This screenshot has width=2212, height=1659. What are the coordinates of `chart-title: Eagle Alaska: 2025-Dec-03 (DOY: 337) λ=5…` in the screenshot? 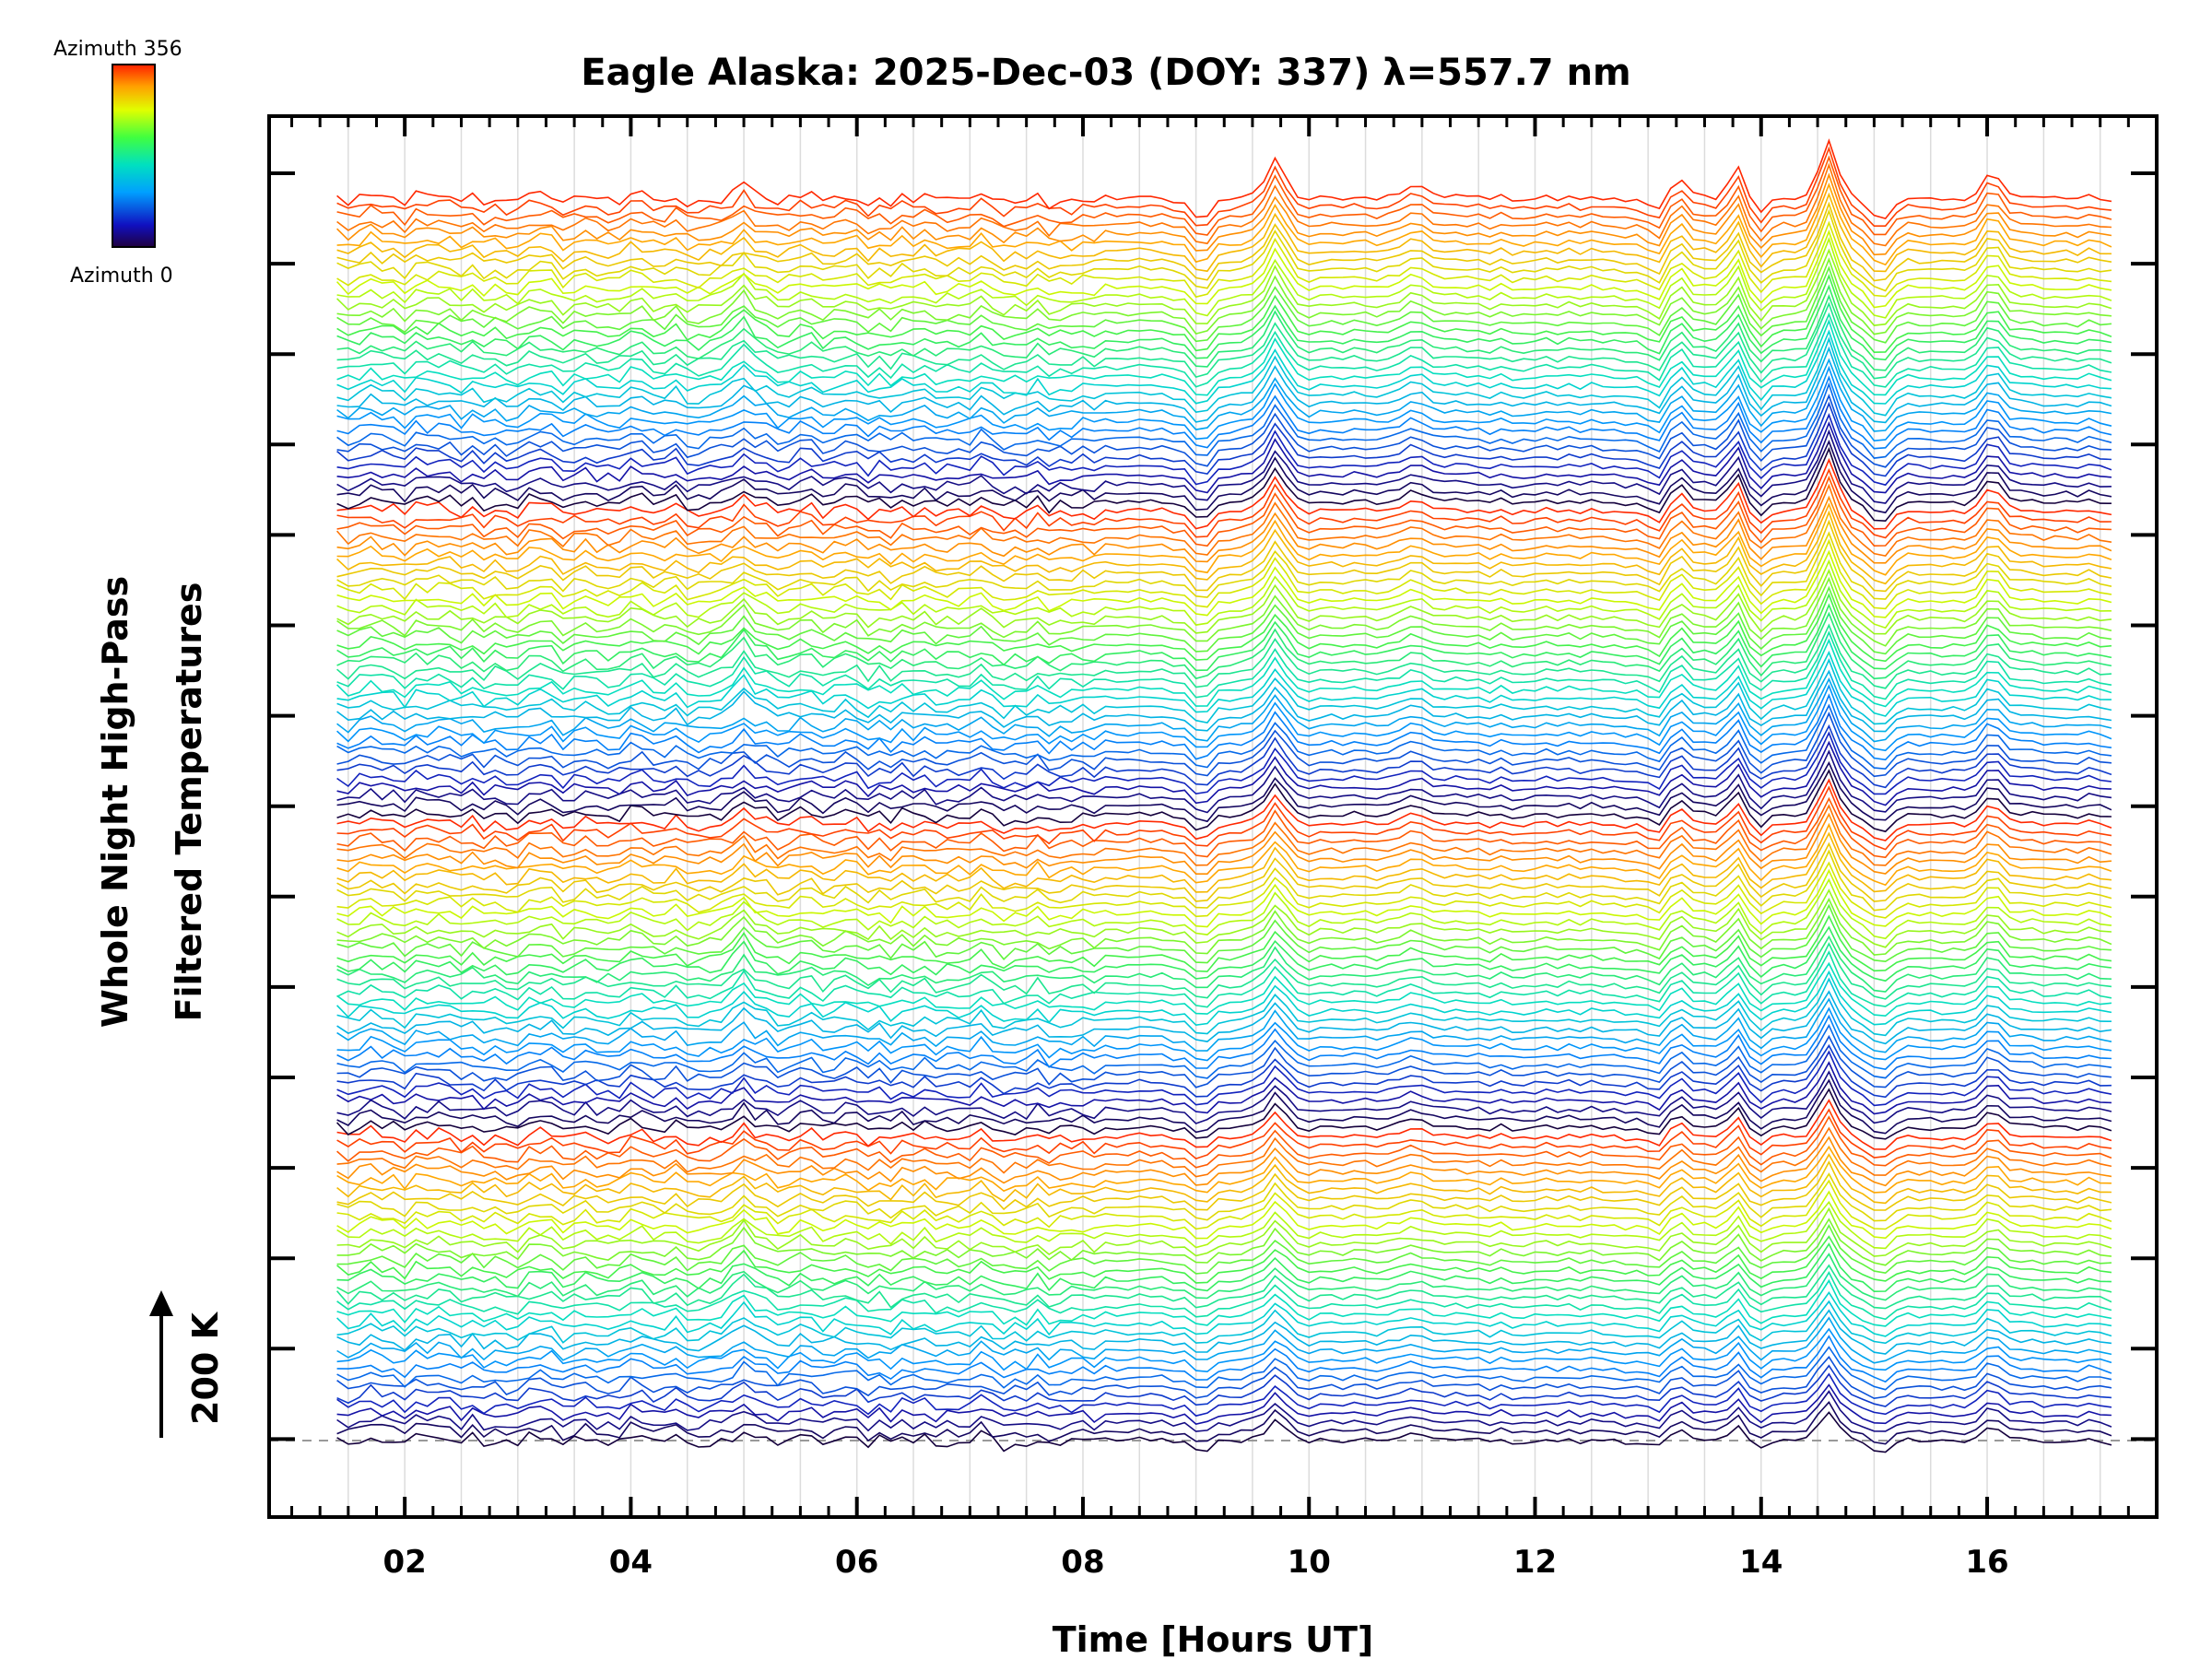 It's located at (1105, 73).